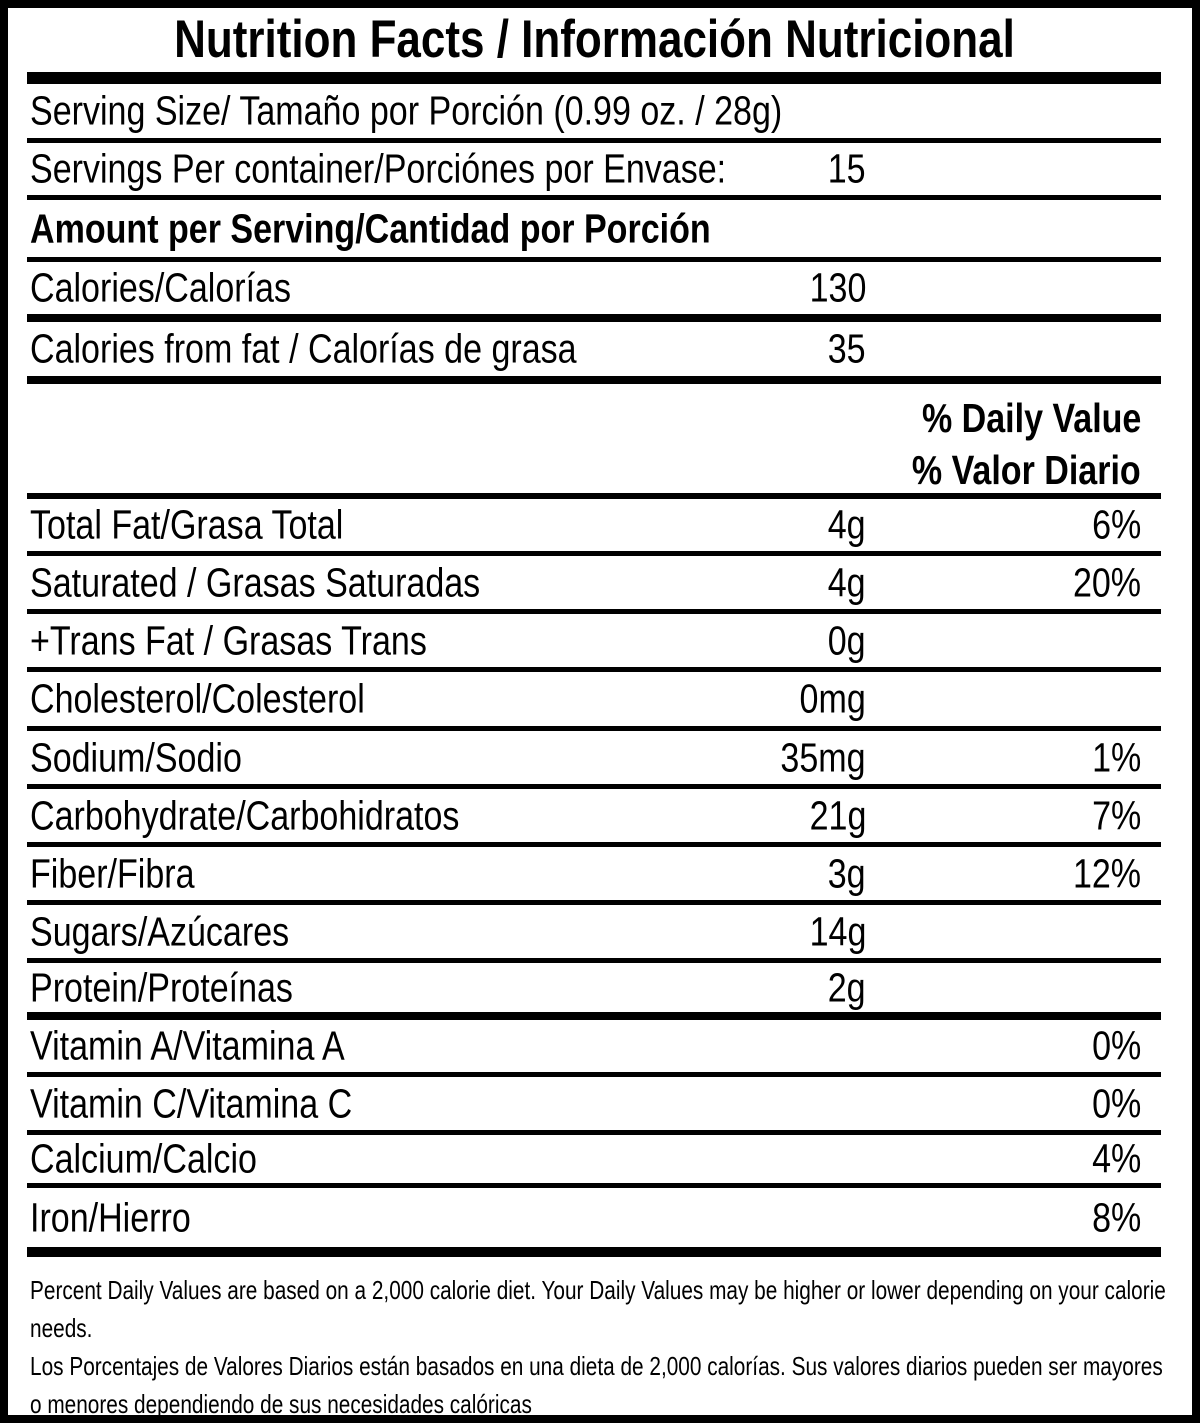 Image resolution: width=1200 pixels, height=1423 pixels. What do you see at coordinates (594, 818) in the screenshot?
I see `nutrient-row-carbohydrate: Carbohydrate/Carbohidratos 21g 7%` at bounding box center [594, 818].